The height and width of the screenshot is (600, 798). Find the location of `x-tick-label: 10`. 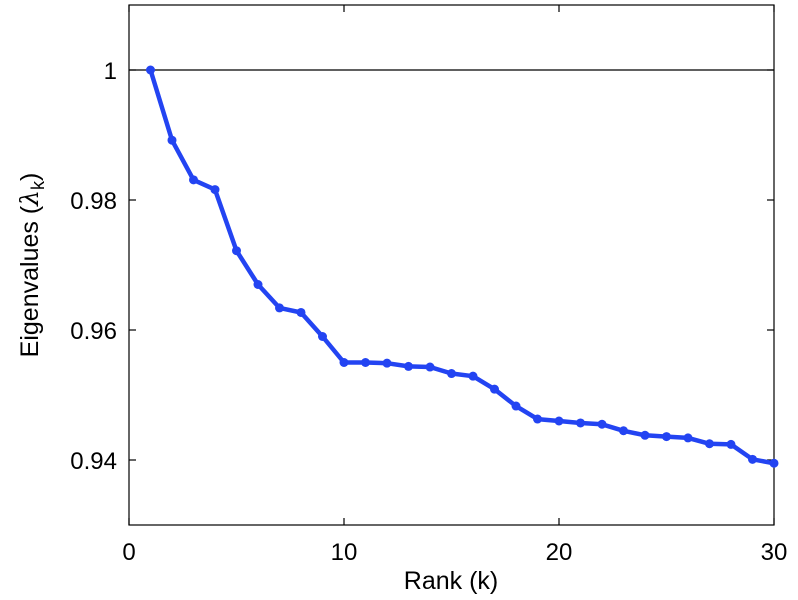

x-tick-label: 10 is located at coordinates (344, 552).